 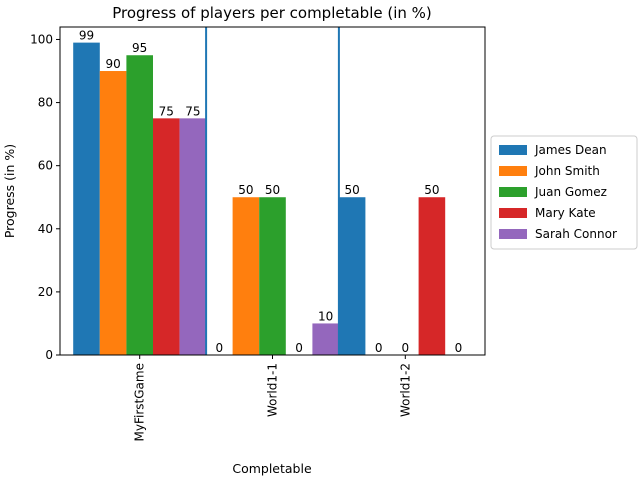 I want to click on legend-entry: Sarah Connor, so click(x=576, y=234).